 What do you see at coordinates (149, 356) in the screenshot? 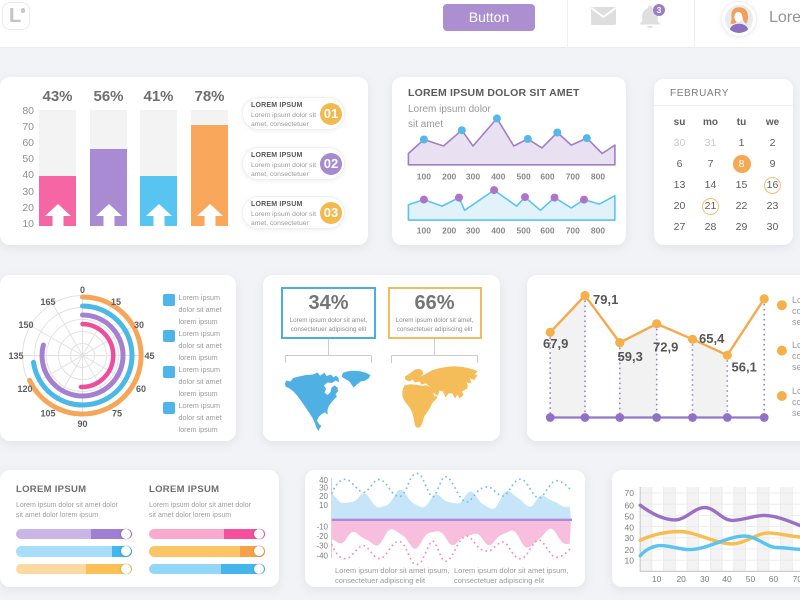
I see `svg-text: 45` at bounding box center [149, 356].